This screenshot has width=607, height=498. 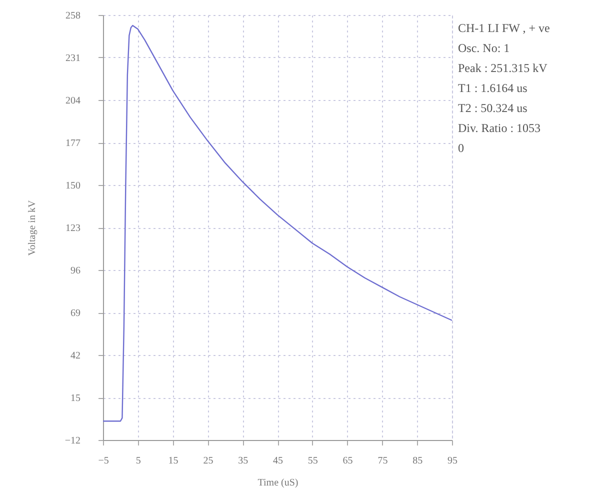 I want to click on x-tick-label: 15, so click(x=173, y=461).